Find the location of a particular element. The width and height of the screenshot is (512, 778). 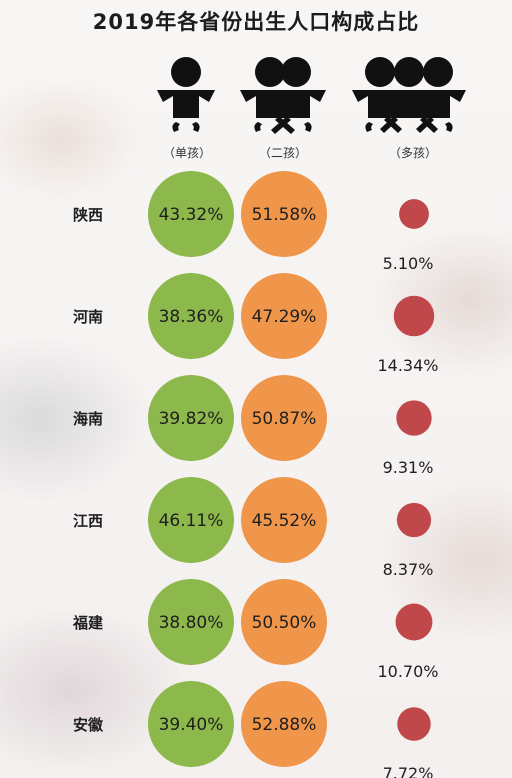

data-label: 8.37% is located at coordinates (408, 569).